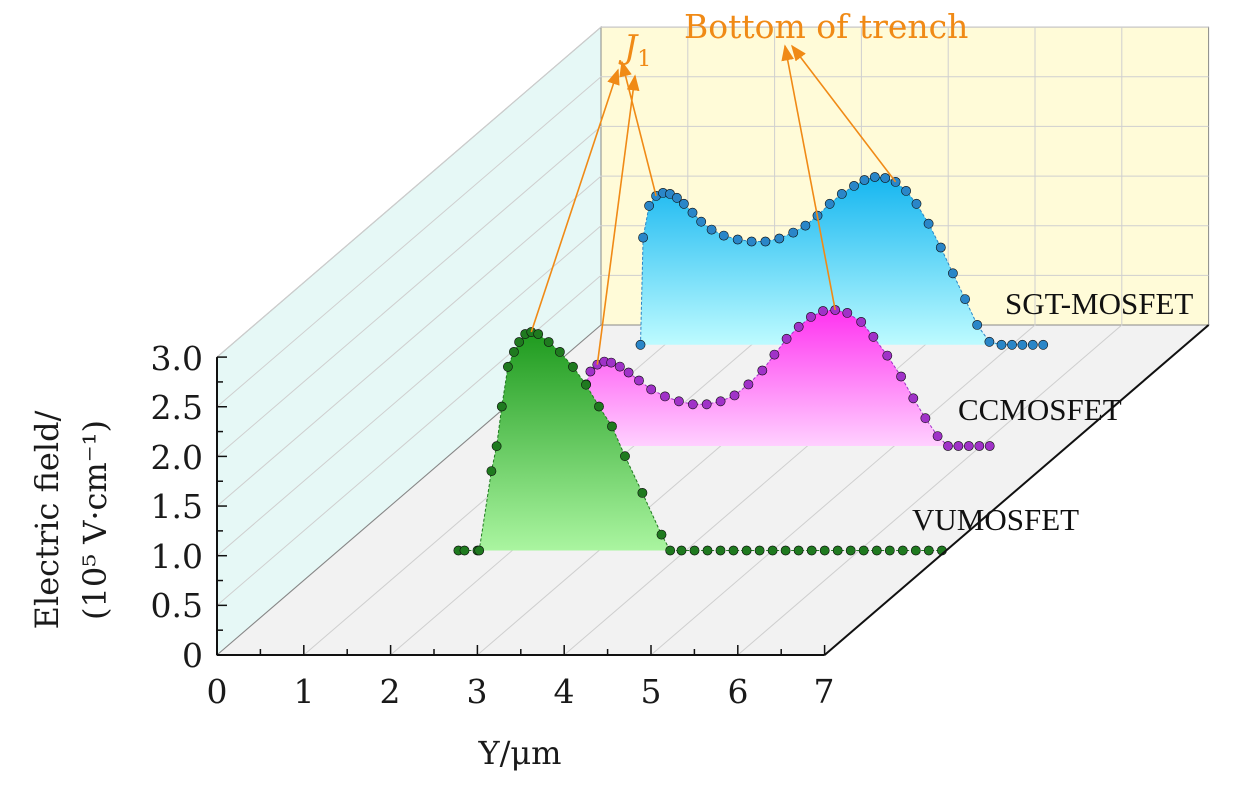 The image size is (1260, 787). What do you see at coordinates (519, 753) in the screenshot?
I see `x-axis-title: Y/μm` at bounding box center [519, 753].